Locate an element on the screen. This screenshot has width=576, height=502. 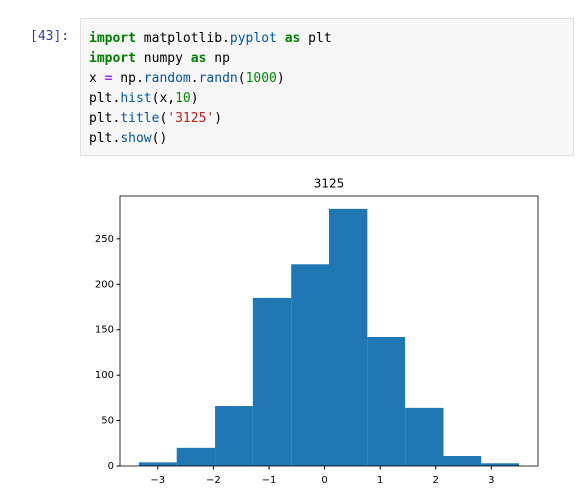
y-tick-label: 150 is located at coordinates (104, 330).